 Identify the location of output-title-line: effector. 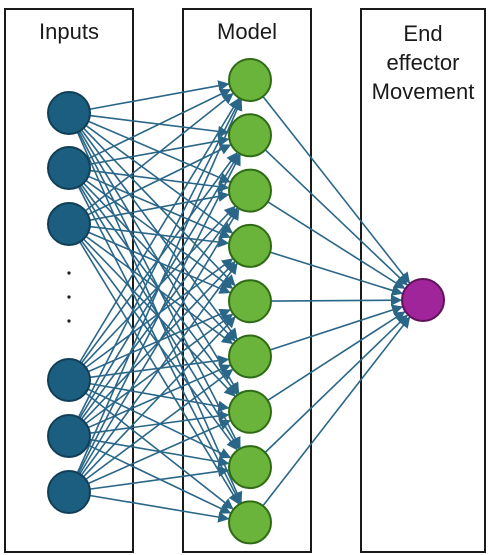
(423, 62).